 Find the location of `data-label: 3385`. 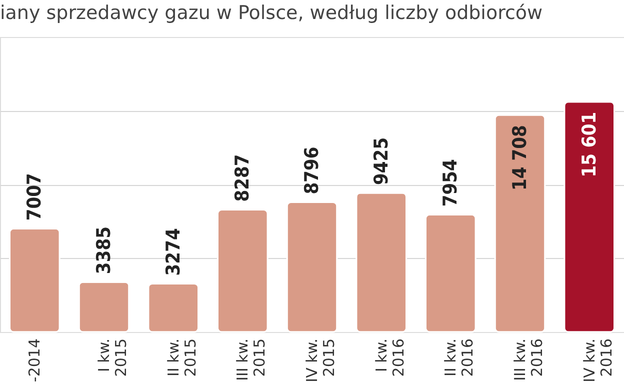

data-label: 3385 is located at coordinates (104, 250).